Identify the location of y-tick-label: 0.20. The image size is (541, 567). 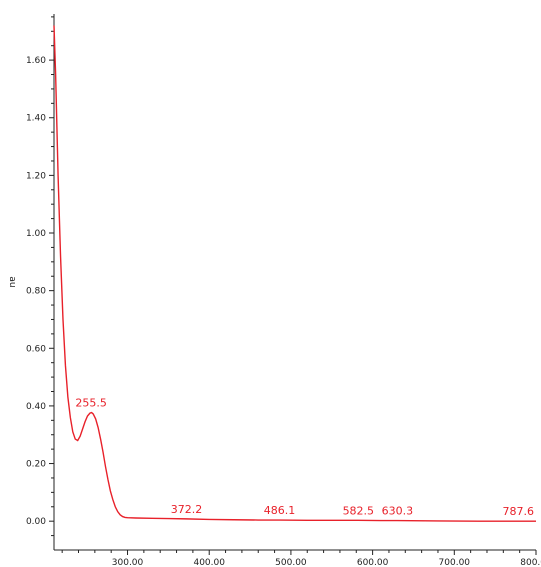
(36, 465).